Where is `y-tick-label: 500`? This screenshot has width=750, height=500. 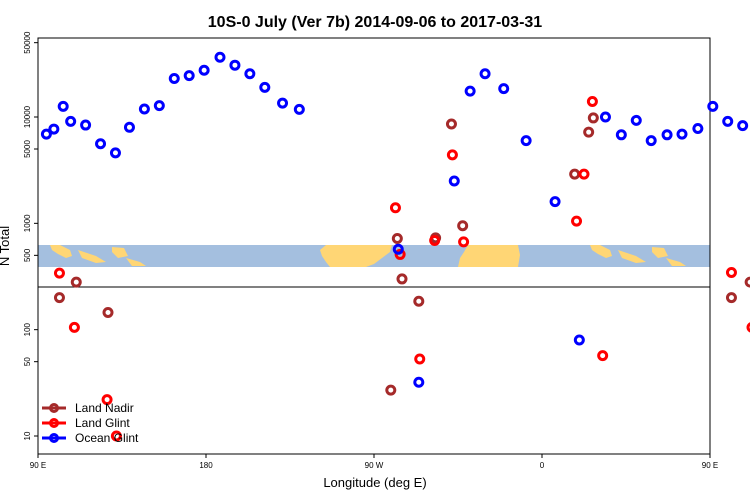 y-tick-label: 500 is located at coordinates (27, 255).